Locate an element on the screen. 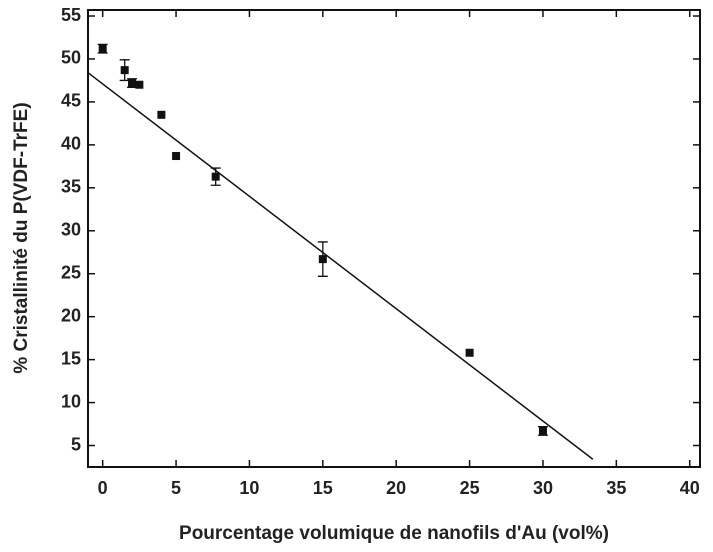  y-tick-label: 5 is located at coordinates (76, 444).